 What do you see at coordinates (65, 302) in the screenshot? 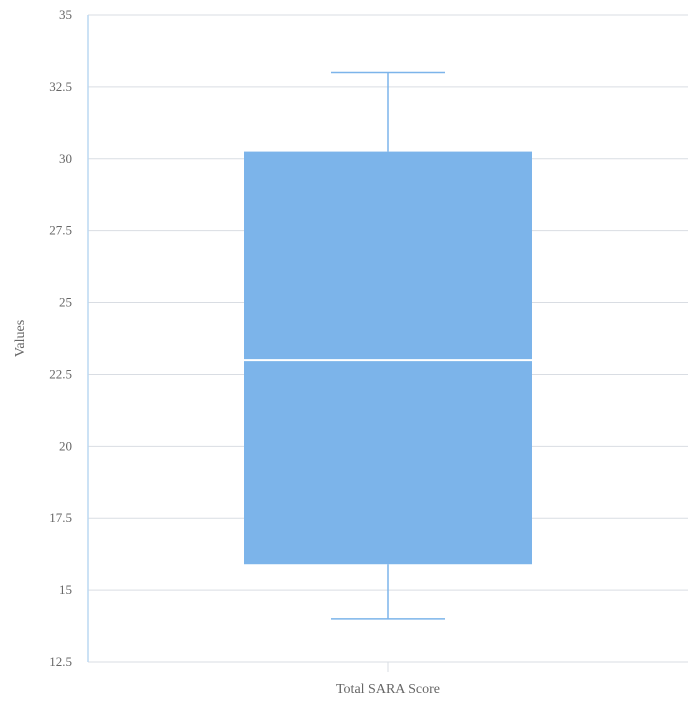
I see `y-tick-label: 25` at bounding box center [65, 302].